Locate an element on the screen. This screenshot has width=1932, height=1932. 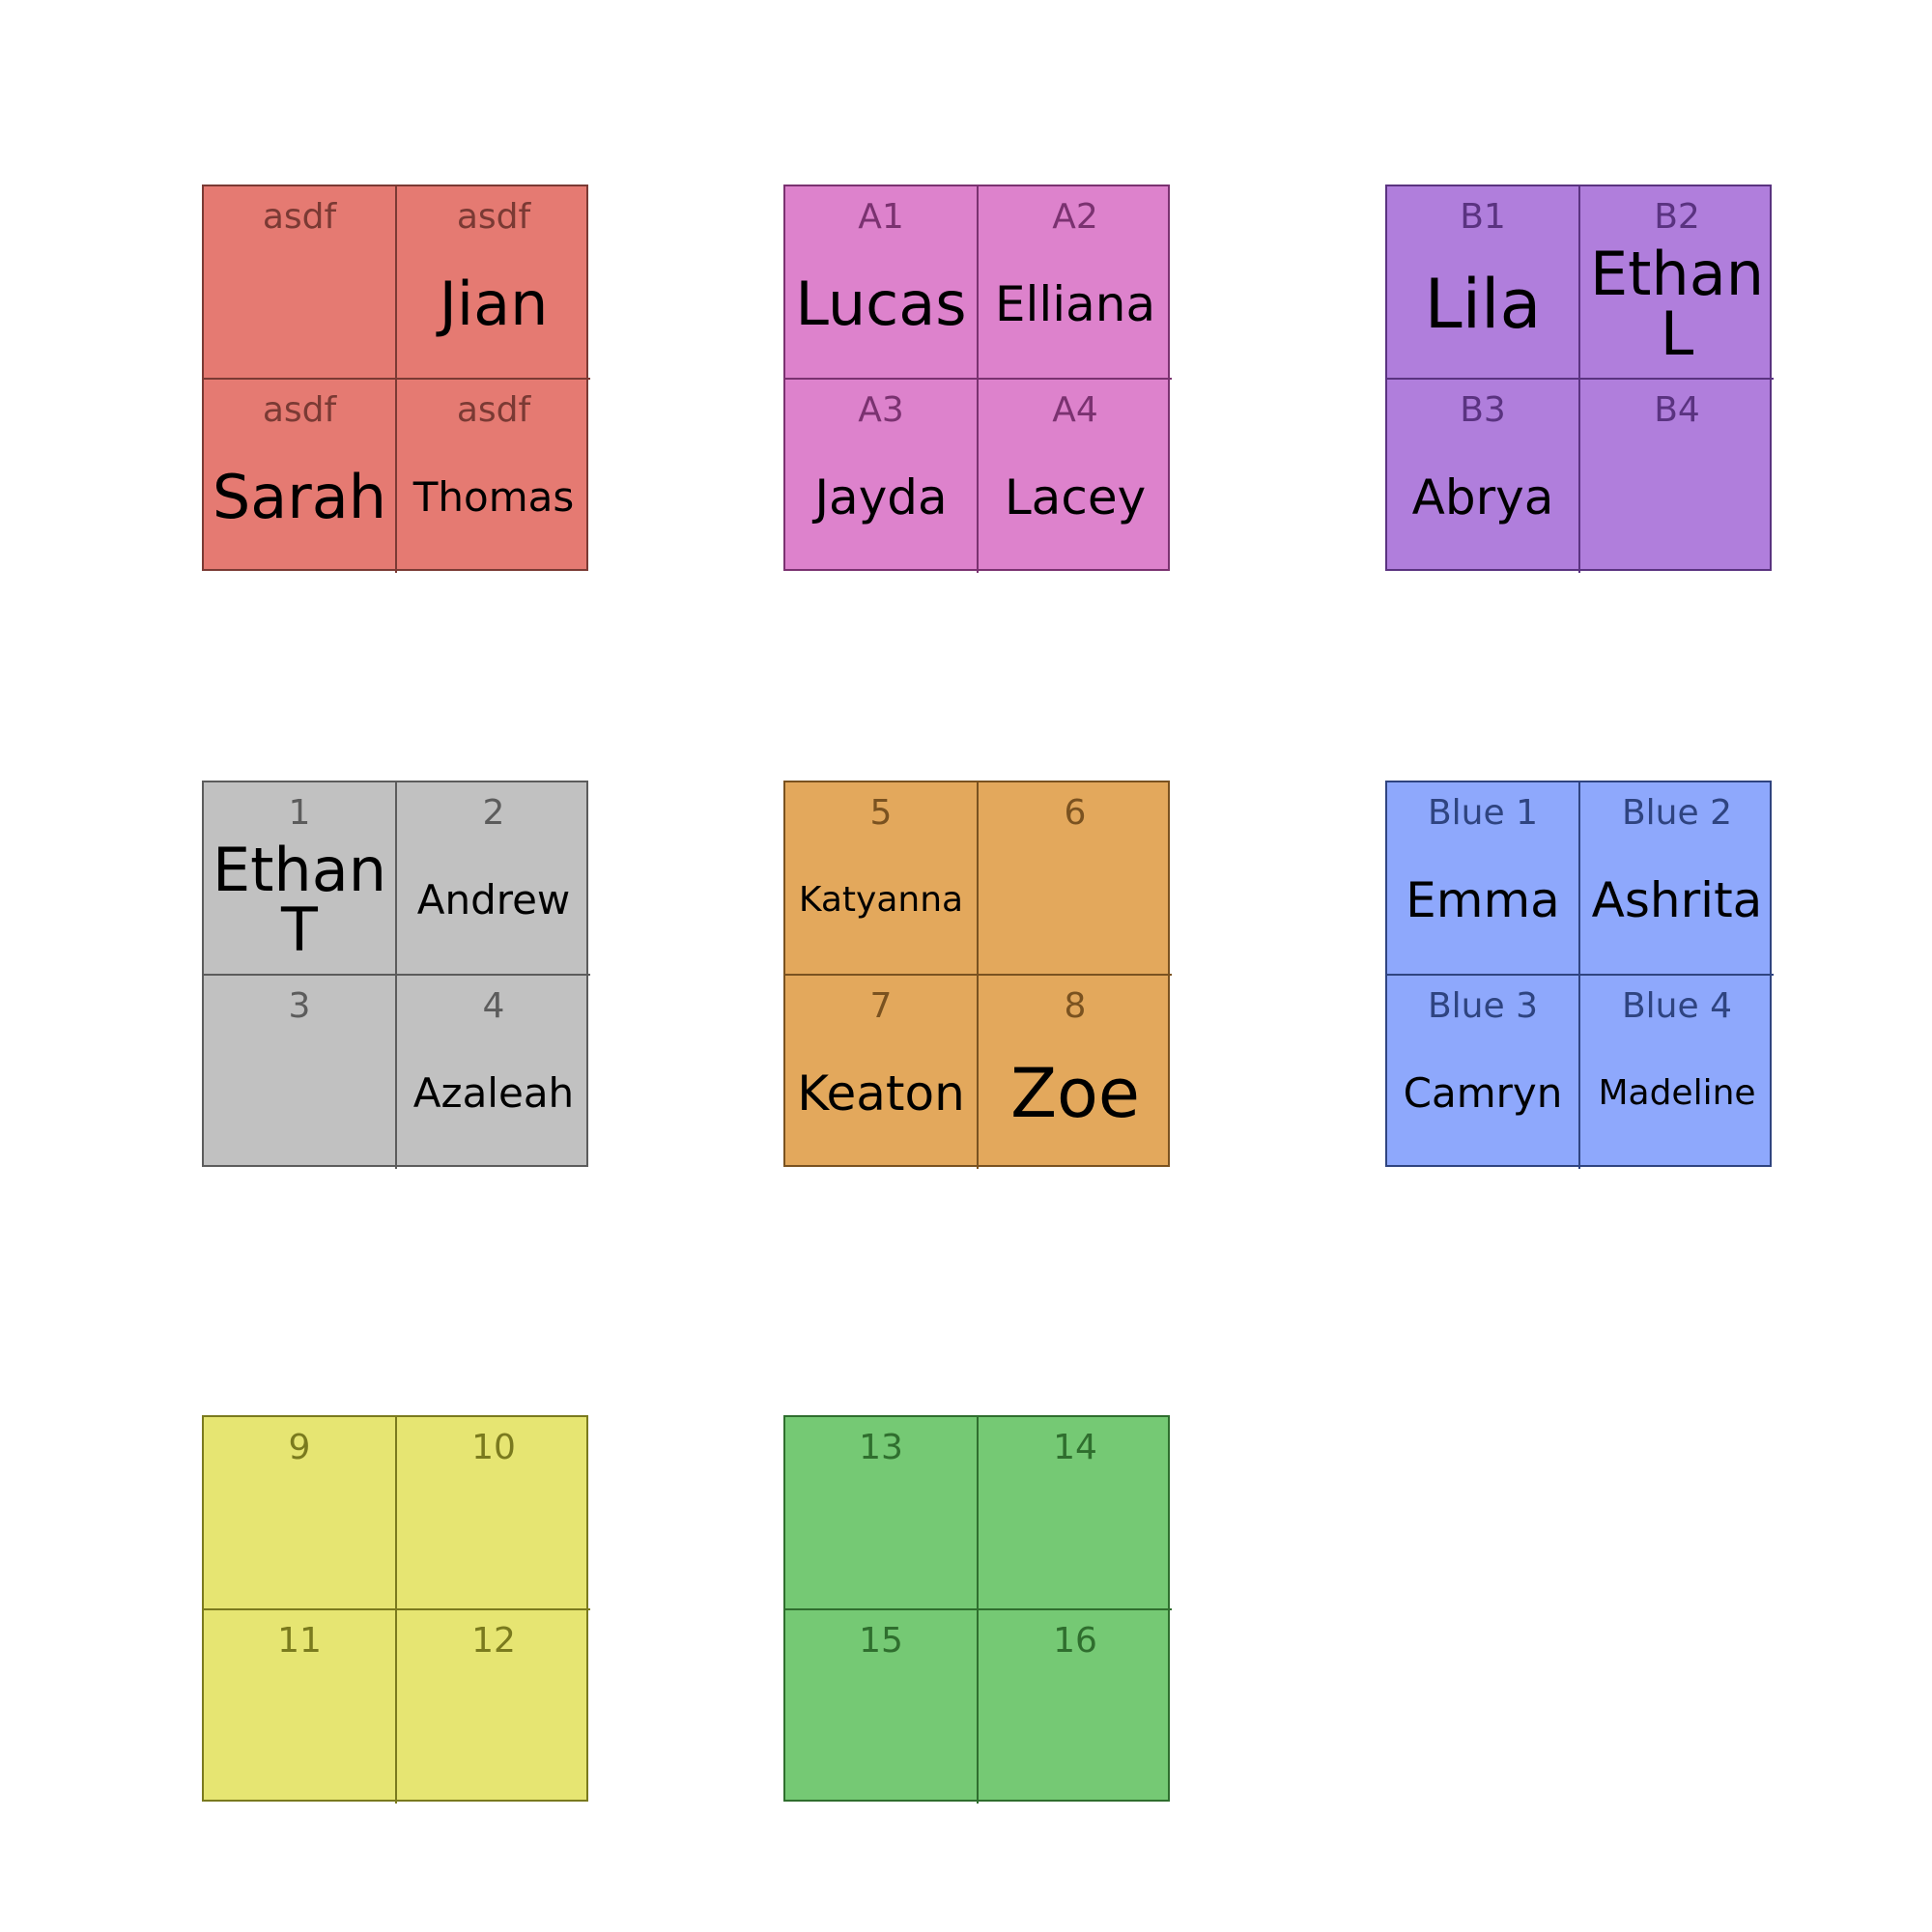
seat: 1 Ethan T is located at coordinates (300, 879).